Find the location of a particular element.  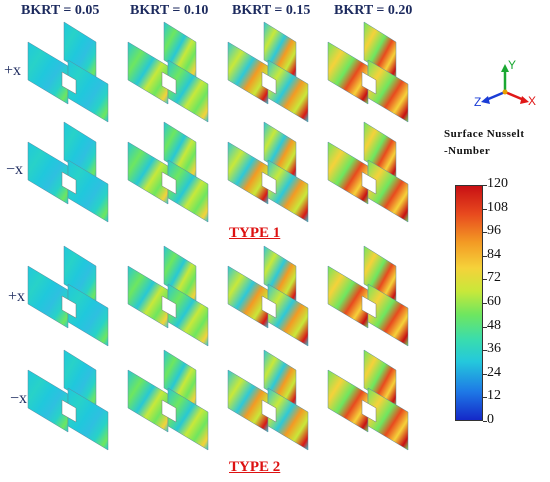

colorbar-tick-label: 0 is located at coordinates (490, 419).